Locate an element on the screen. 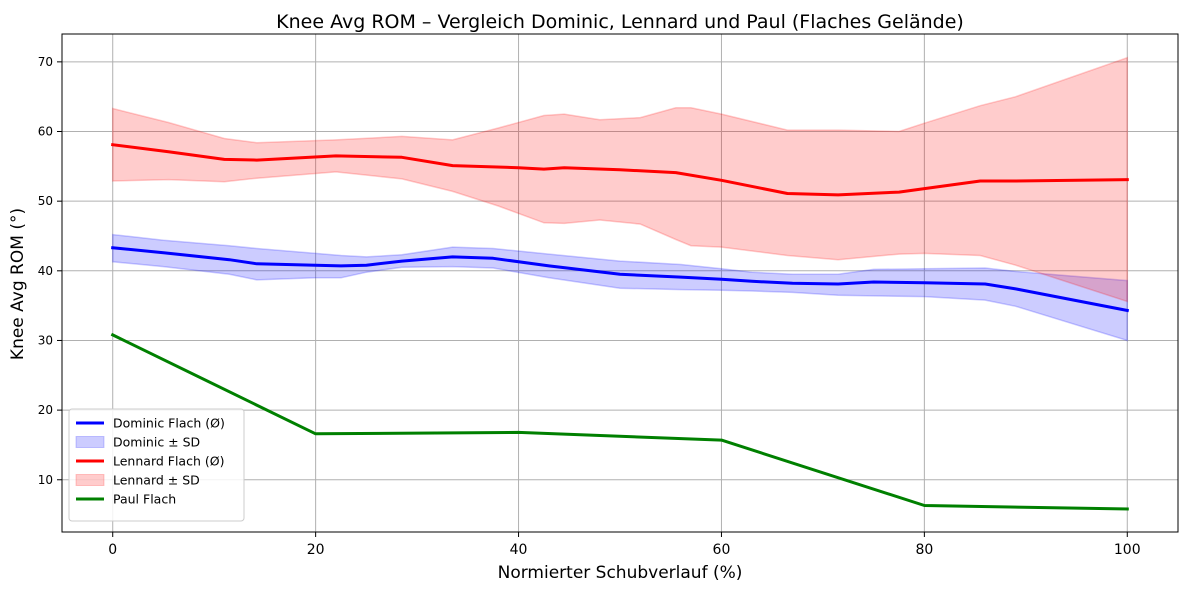  x-tick-label: 100 is located at coordinates (1127, 550).